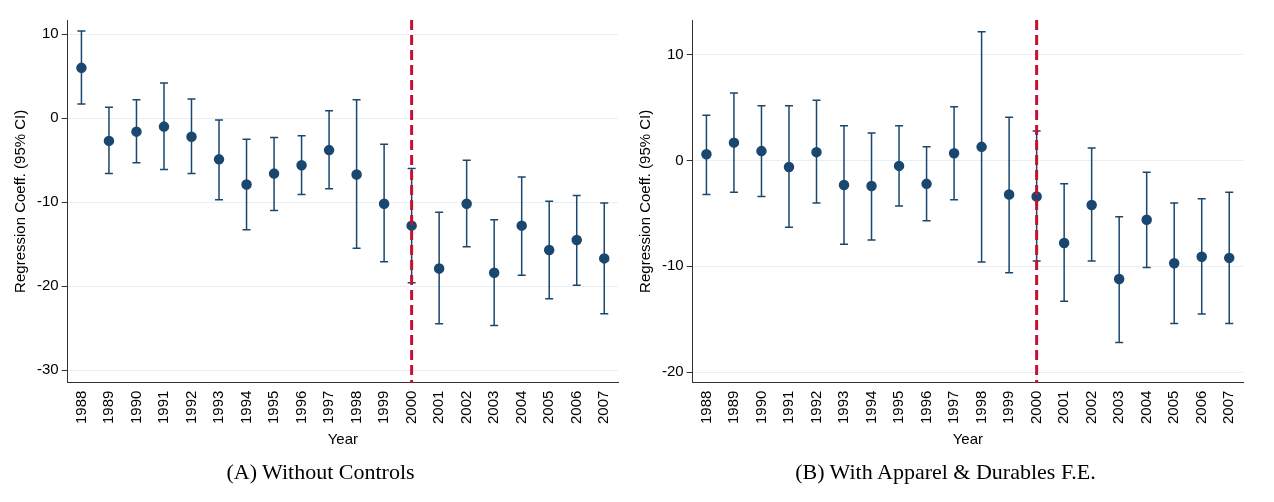 The width and height of the screenshot is (1274, 502). Describe the element at coordinates (945, 472) in the screenshot. I see `text: (B) With Apparel & Durables F.E.` at that location.